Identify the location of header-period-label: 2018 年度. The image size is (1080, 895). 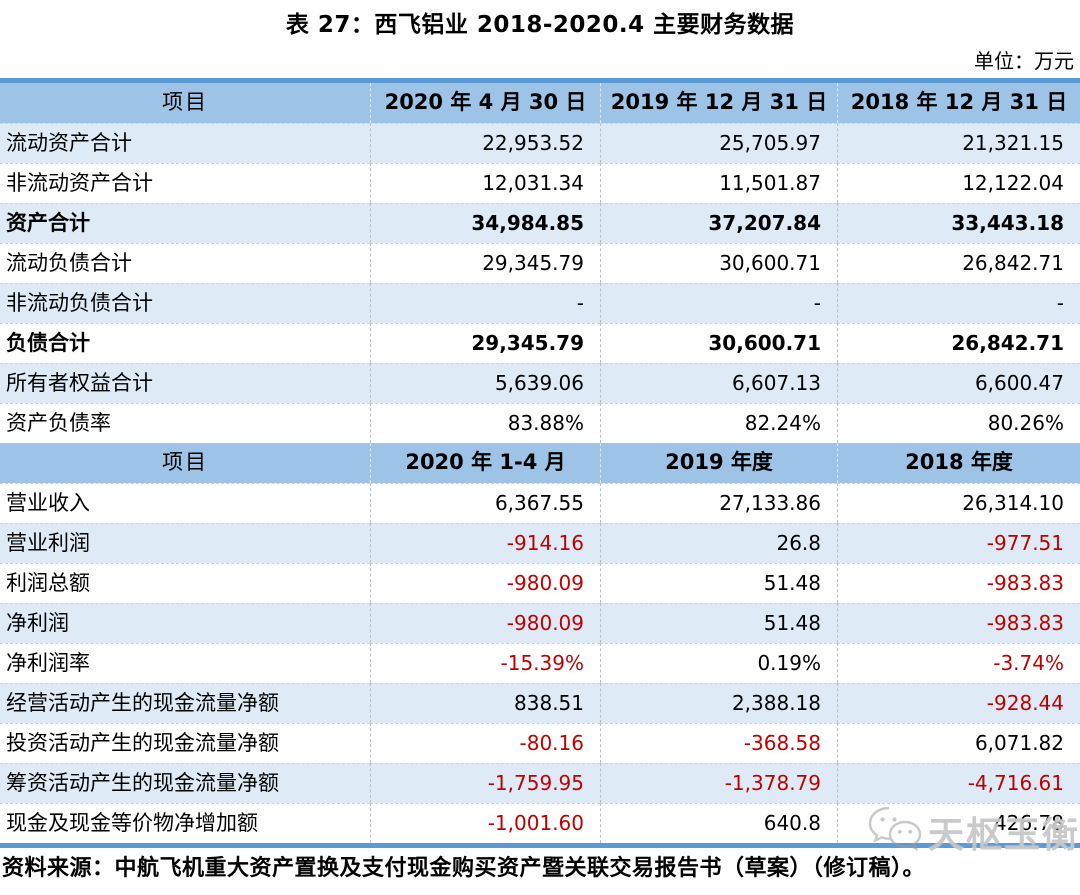
(958, 463).